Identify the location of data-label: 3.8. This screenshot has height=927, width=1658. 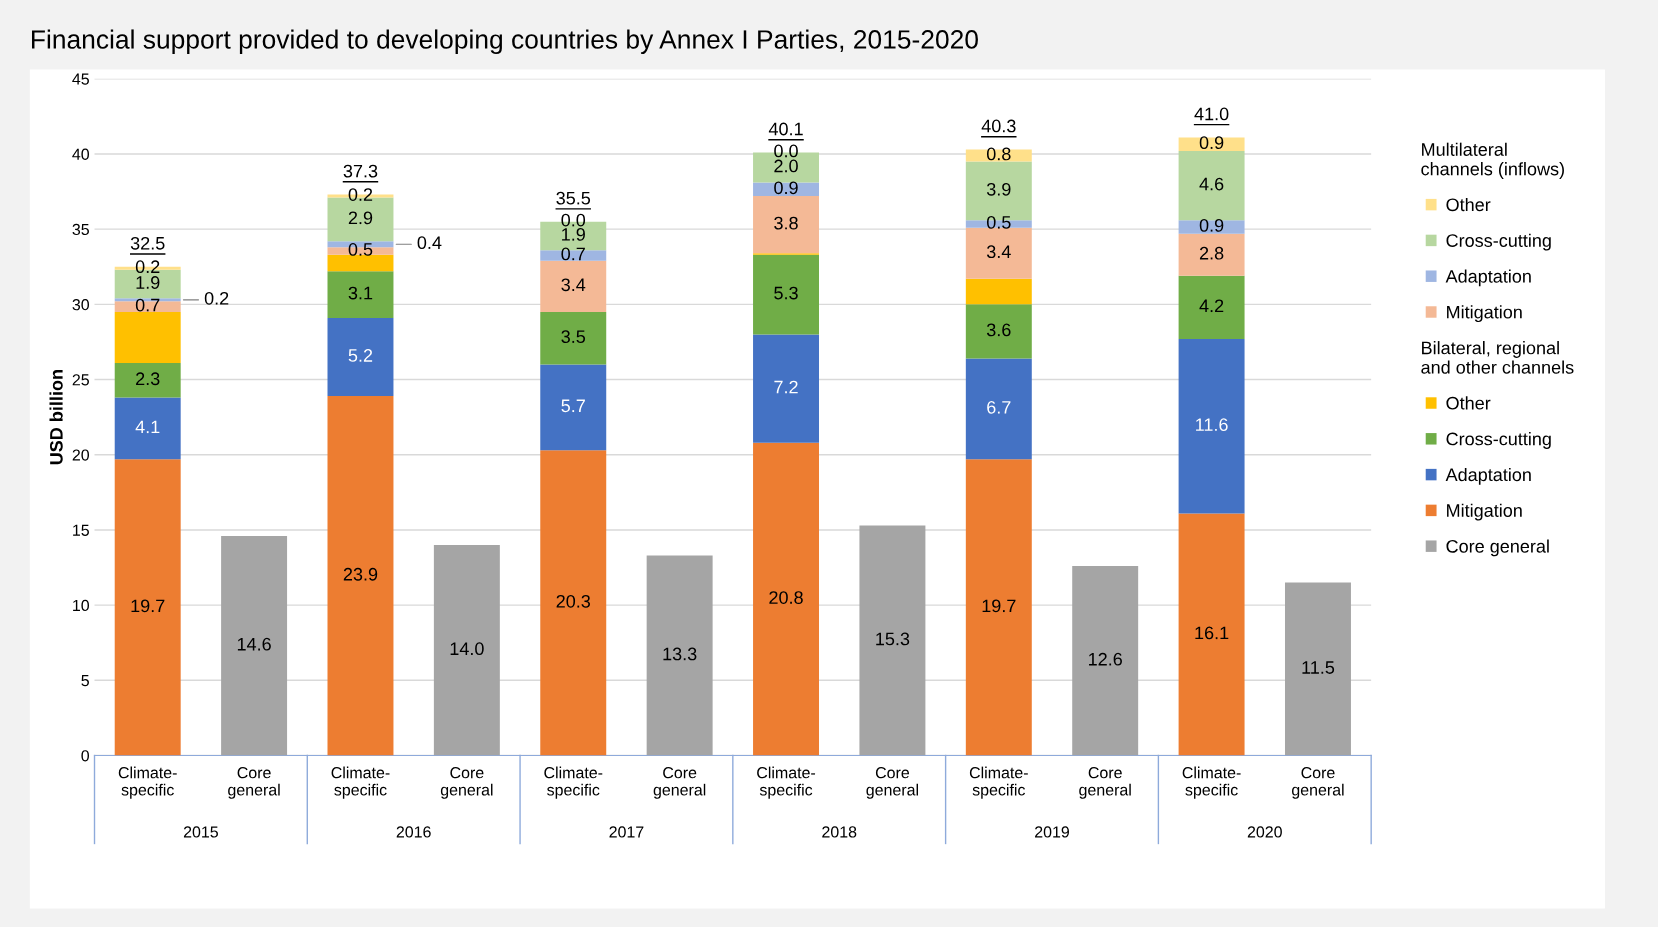
(786, 223).